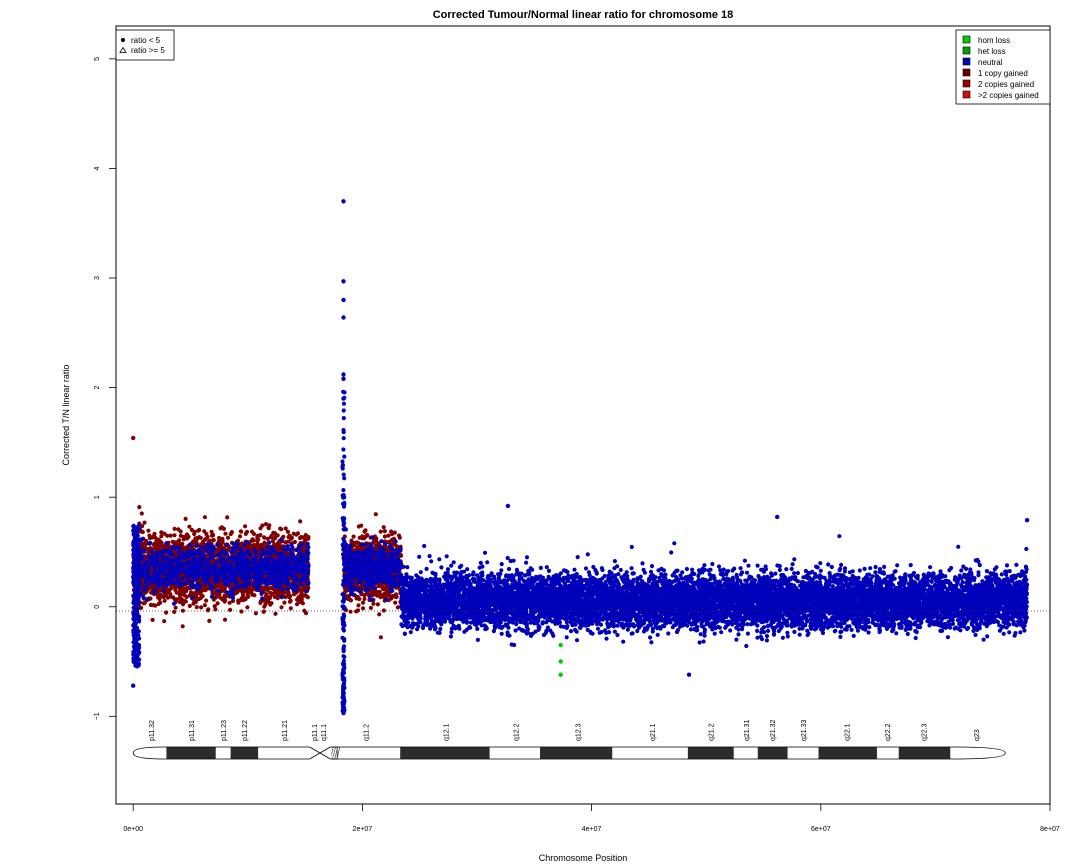  What do you see at coordinates (578, 732) in the screenshot?
I see `cytoband-label: q12.3` at bounding box center [578, 732].